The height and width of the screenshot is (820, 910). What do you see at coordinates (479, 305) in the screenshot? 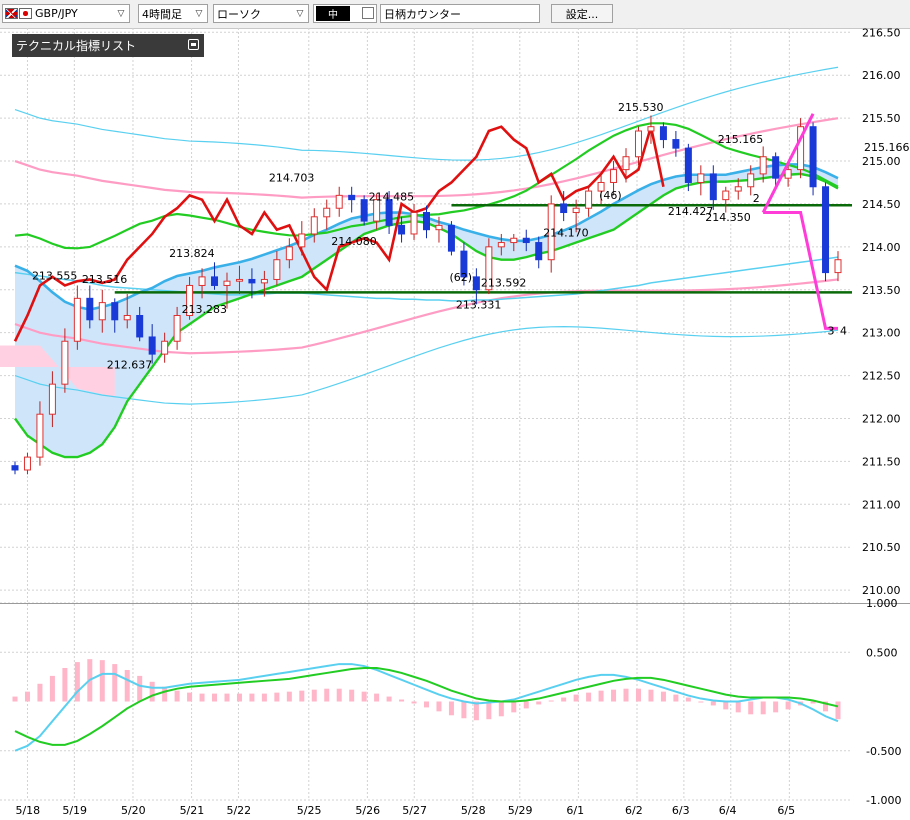
I see `price-label: 213.331` at bounding box center [479, 305].